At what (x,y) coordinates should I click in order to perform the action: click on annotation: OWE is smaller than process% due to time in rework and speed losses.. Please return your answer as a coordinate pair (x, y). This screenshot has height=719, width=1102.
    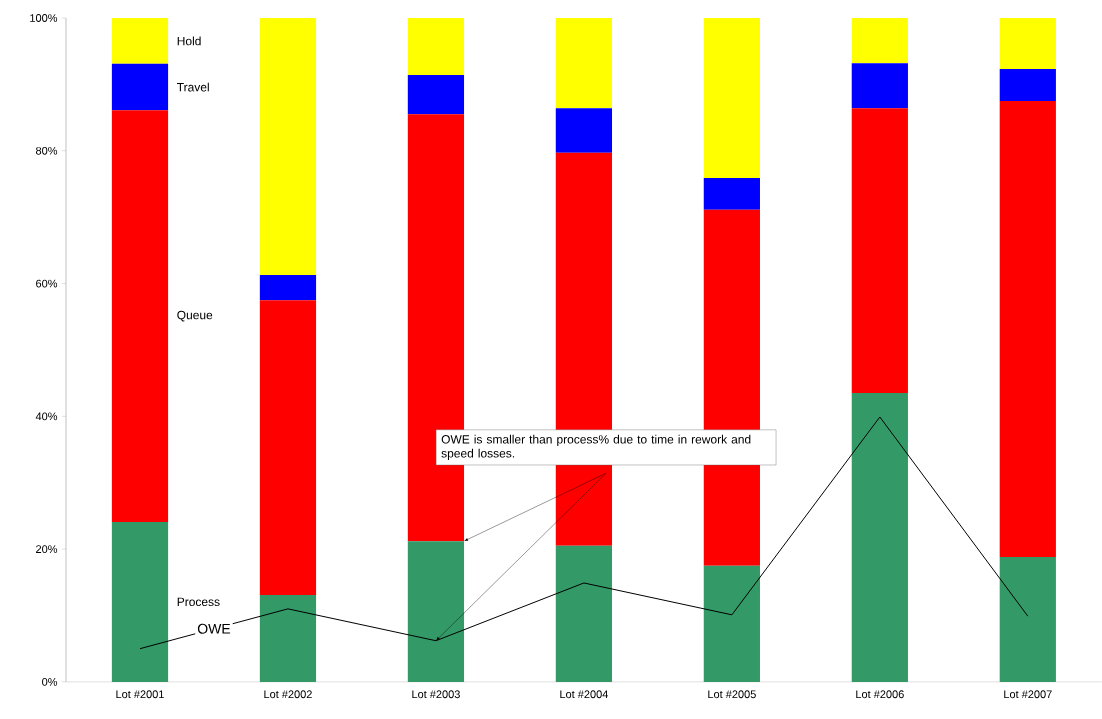
    Looking at the image, I should click on (596, 447).